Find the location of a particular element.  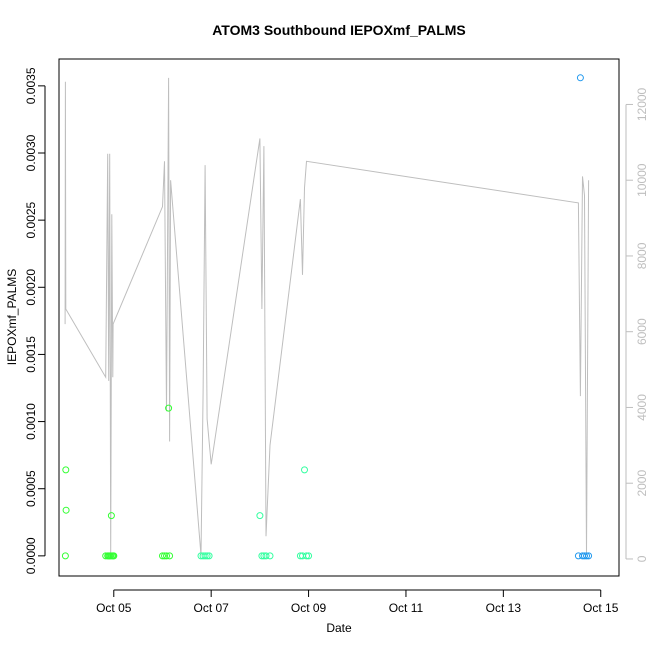

y2-tick-label: 10000 is located at coordinates (642, 180).